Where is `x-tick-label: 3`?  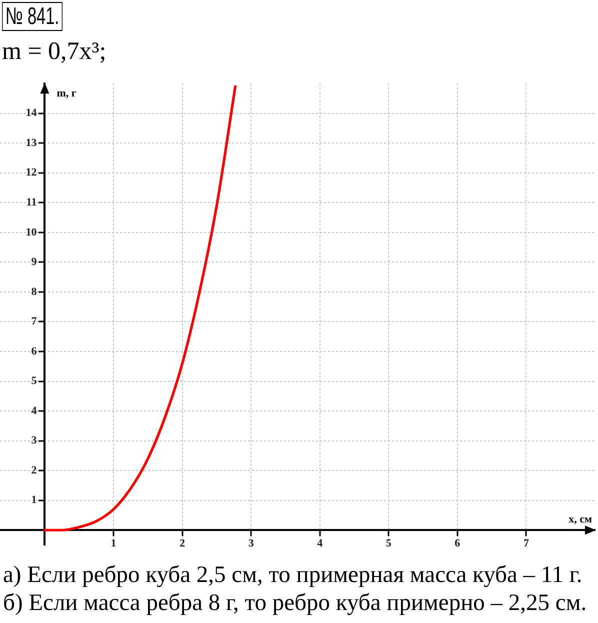 x-tick-label: 3 is located at coordinates (251, 544).